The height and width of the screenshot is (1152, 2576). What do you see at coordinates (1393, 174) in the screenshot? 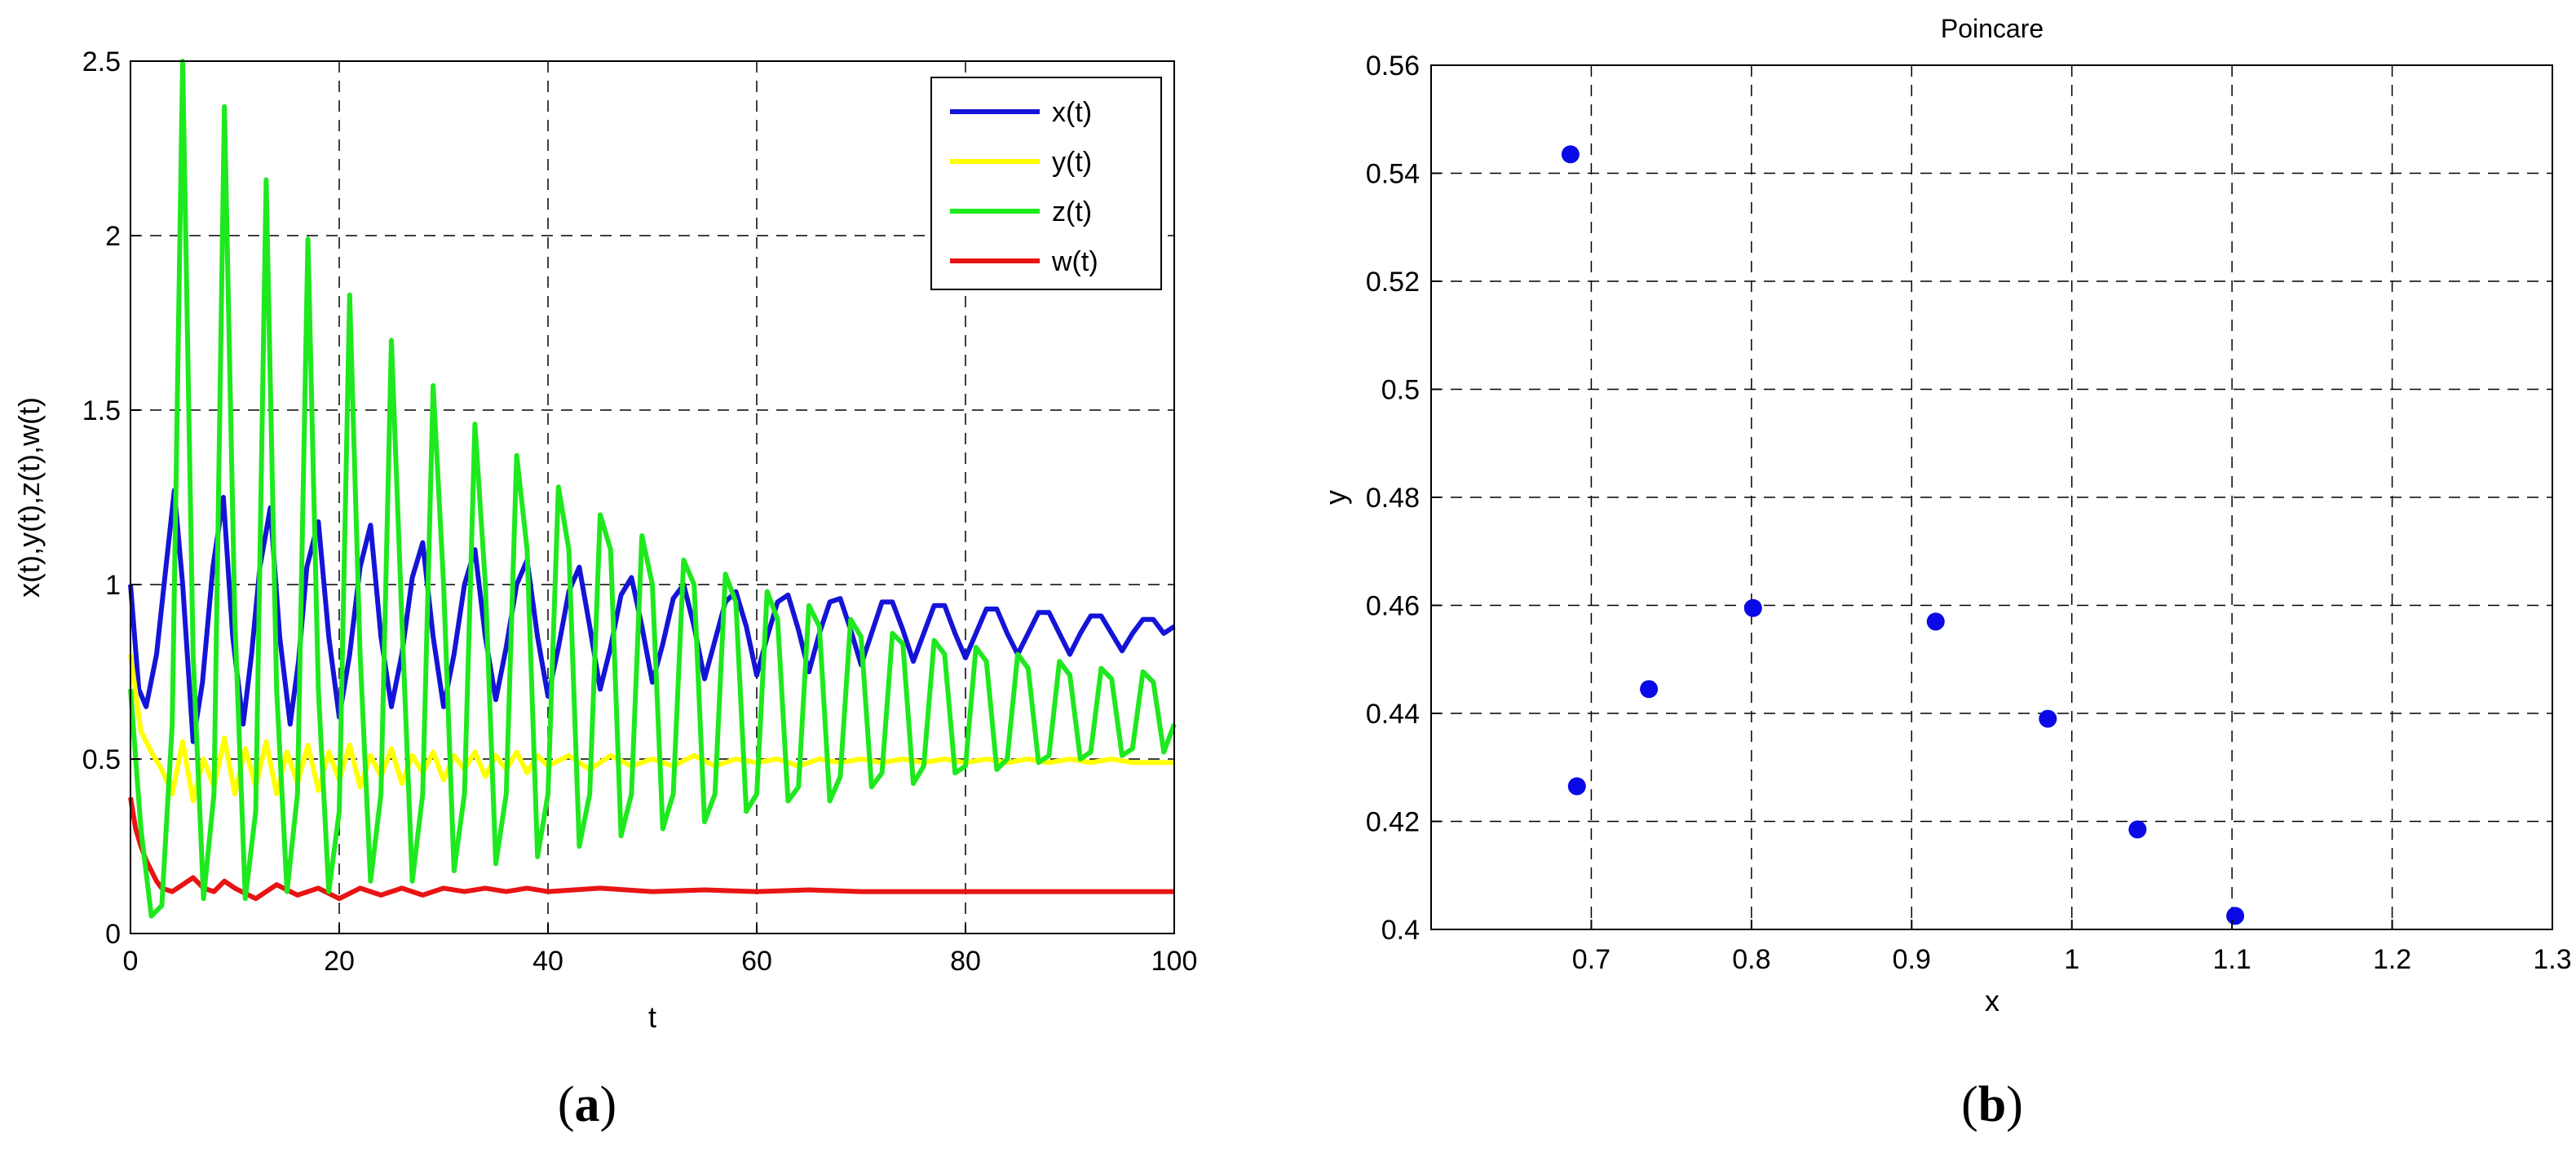
I see `y-tick-label: 0.54` at bounding box center [1393, 174].